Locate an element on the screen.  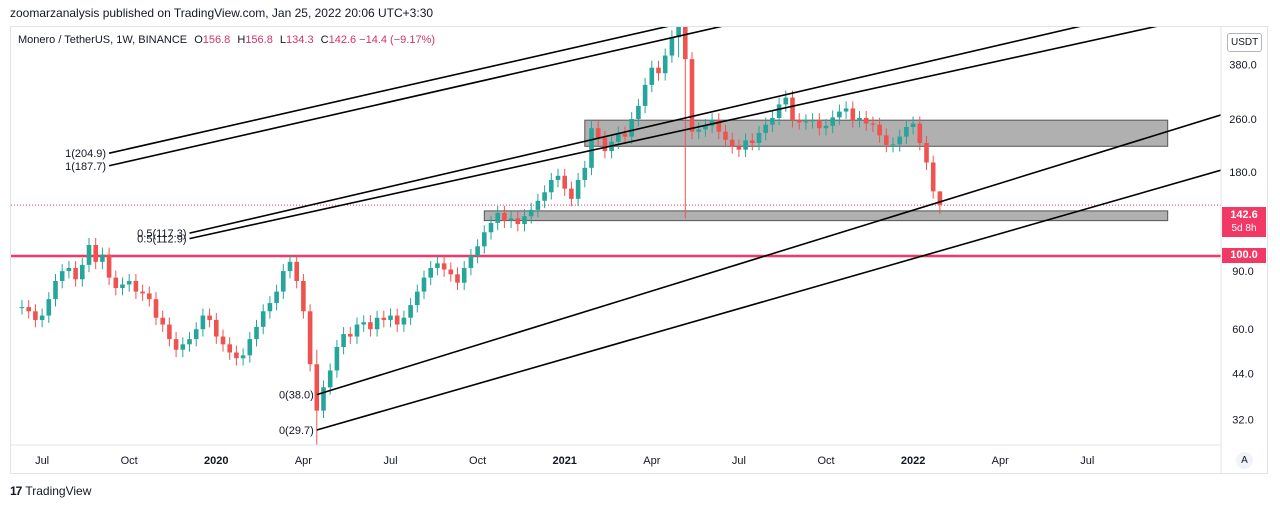
channel-label: 0.5(117.3) is located at coordinates (161, 234).